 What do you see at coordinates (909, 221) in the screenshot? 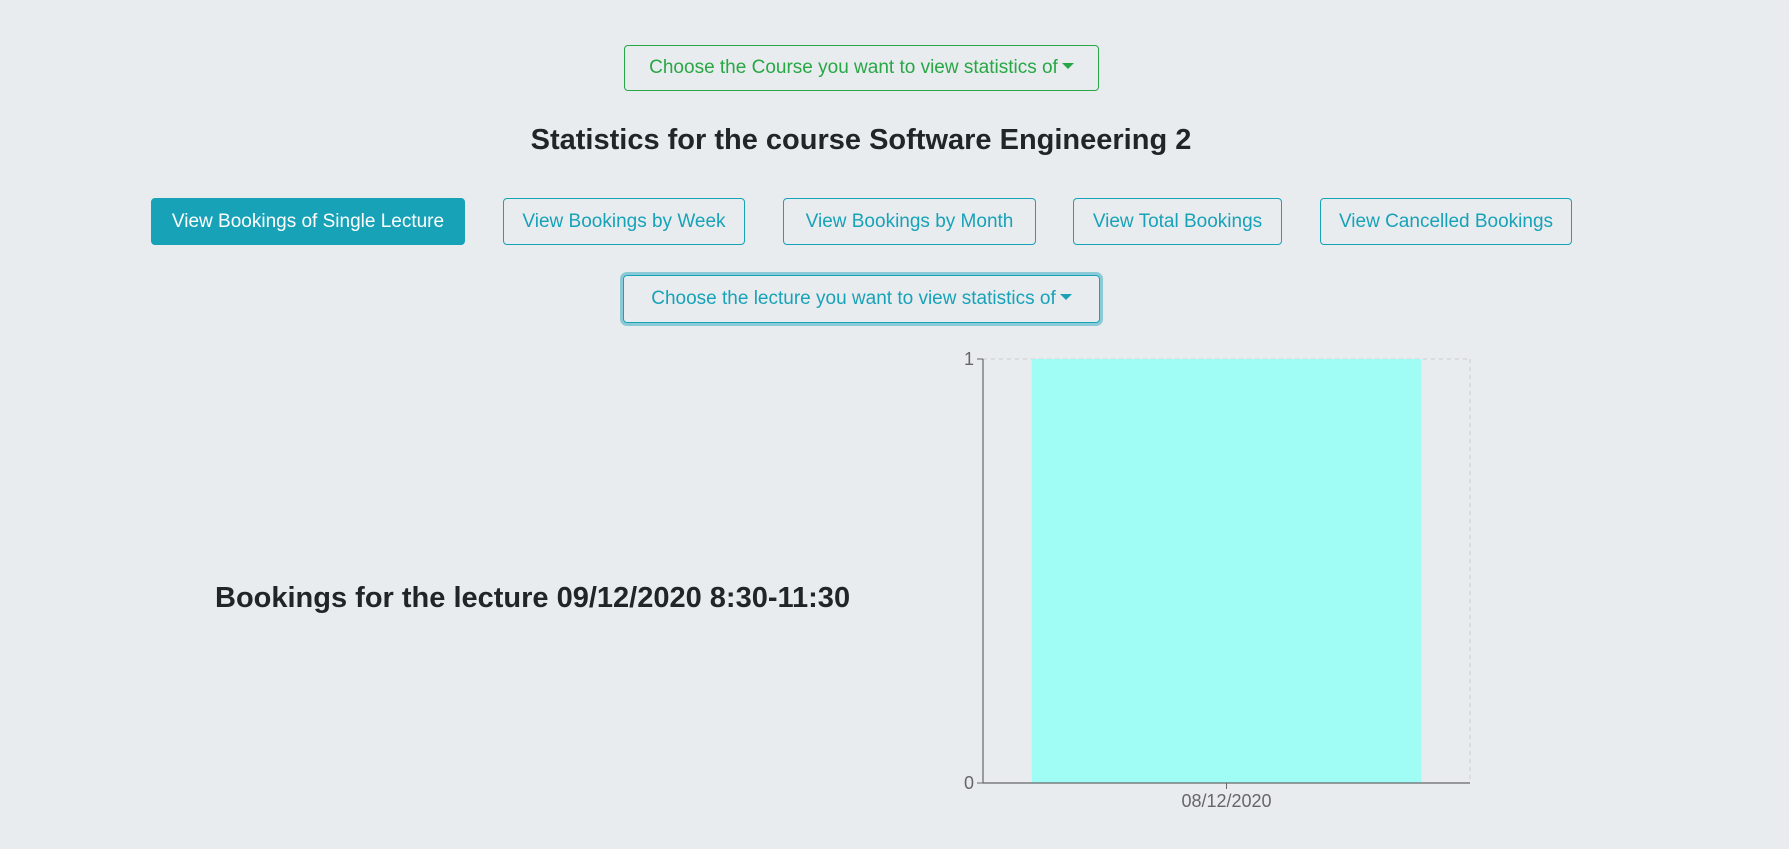
I see `tab-by-month: View Bookings by Month` at bounding box center [909, 221].